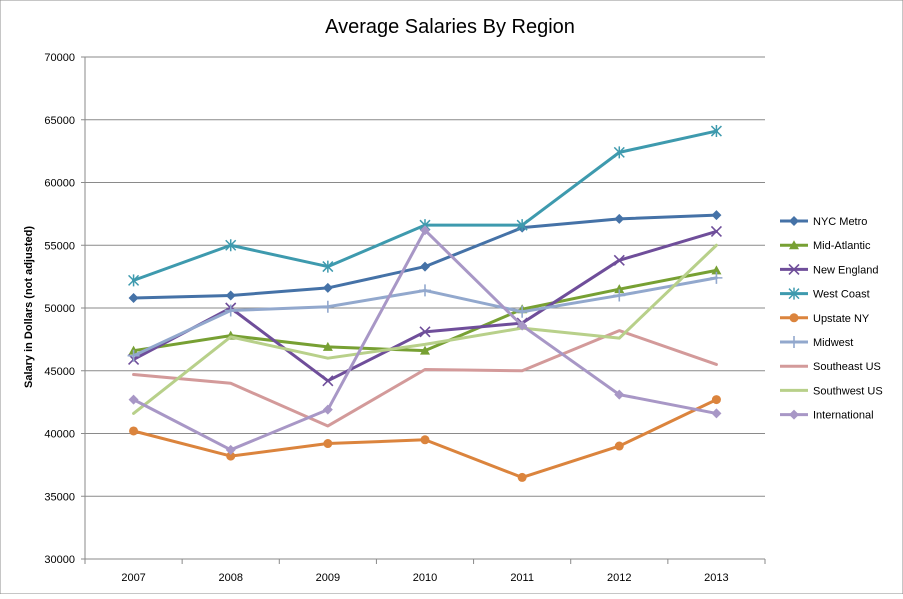 The height and width of the screenshot is (599, 903). Describe the element at coordinates (59, 435) in the screenshot. I see `y-tick-label: 40000` at that location.